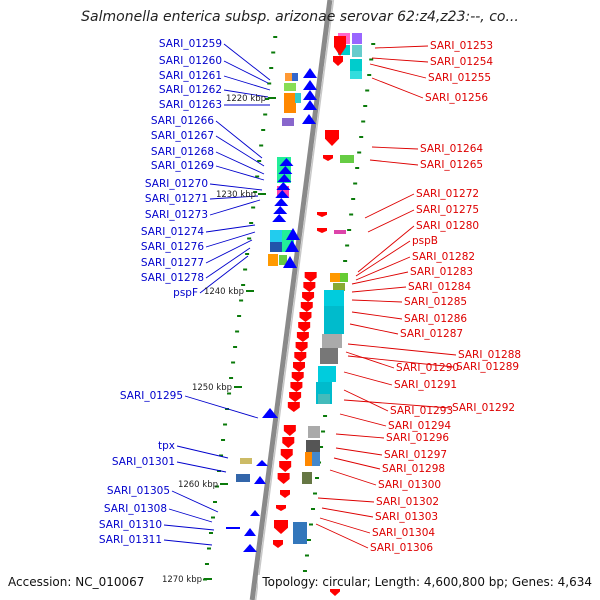 The height and width of the screenshot is (600, 600). I want to click on right-gene-label: SARI_01283, so click(441, 272).